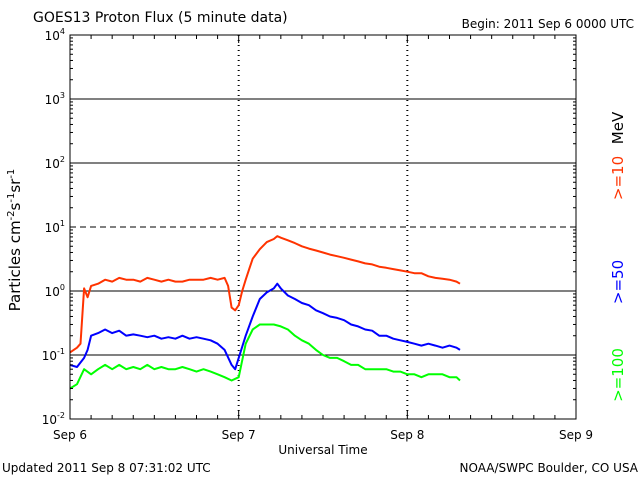 The height and width of the screenshot is (480, 640). I want to click on updated-timestamp: Updated 2011 Sep 8 07:31:02 UTC, so click(106, 468).